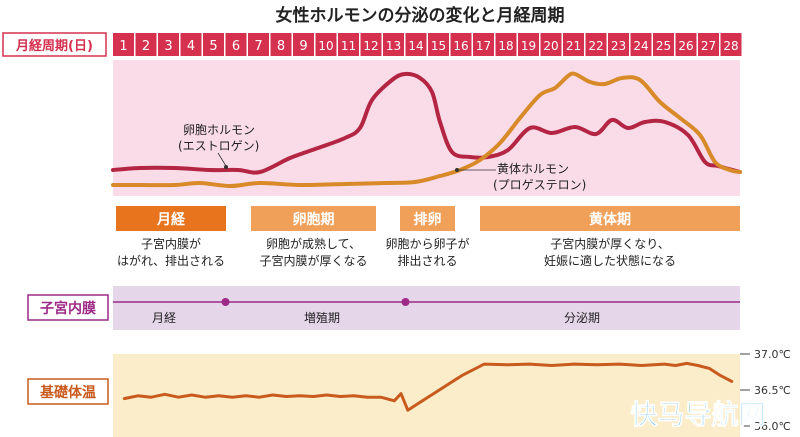 This screenshot has width=800, height=437. I want to click on phase-ovulation: 排卵 卵胞から卵子が 排出される, so click(427, 237).